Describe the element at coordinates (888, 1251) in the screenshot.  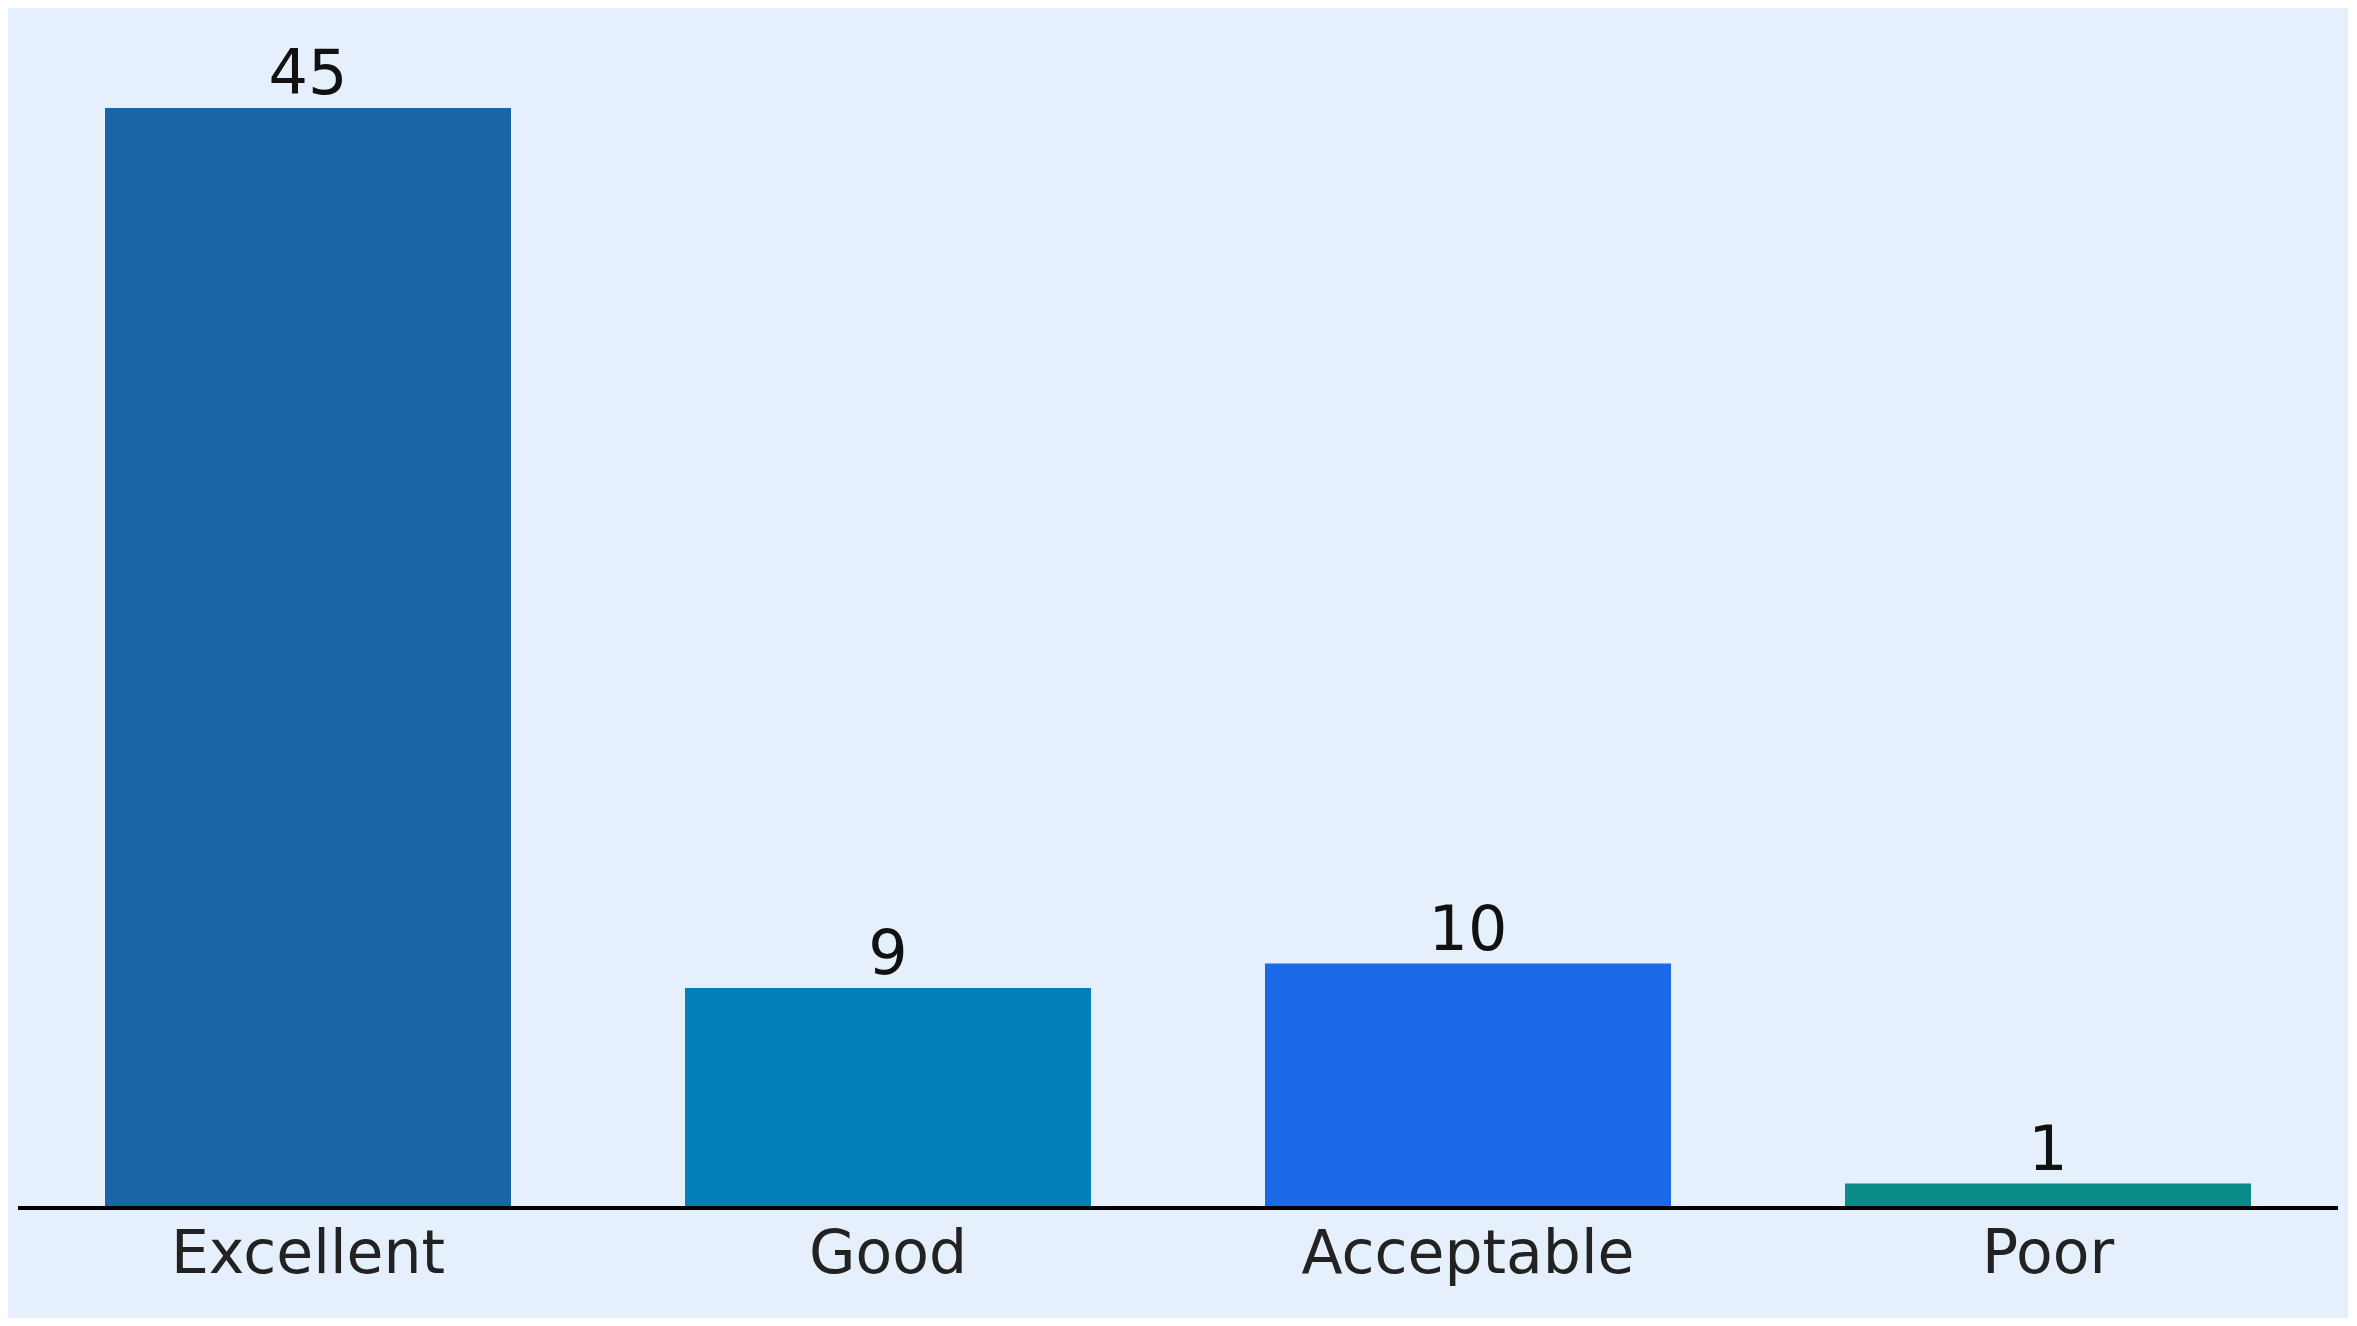
I see `x-tick-label: Good` at that location.